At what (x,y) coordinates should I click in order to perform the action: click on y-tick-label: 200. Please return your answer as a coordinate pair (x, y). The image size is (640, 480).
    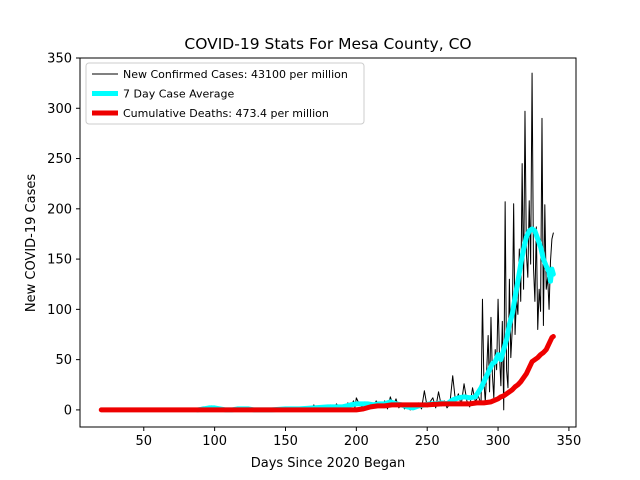
    Looking at the image, I should click on (59, 209).